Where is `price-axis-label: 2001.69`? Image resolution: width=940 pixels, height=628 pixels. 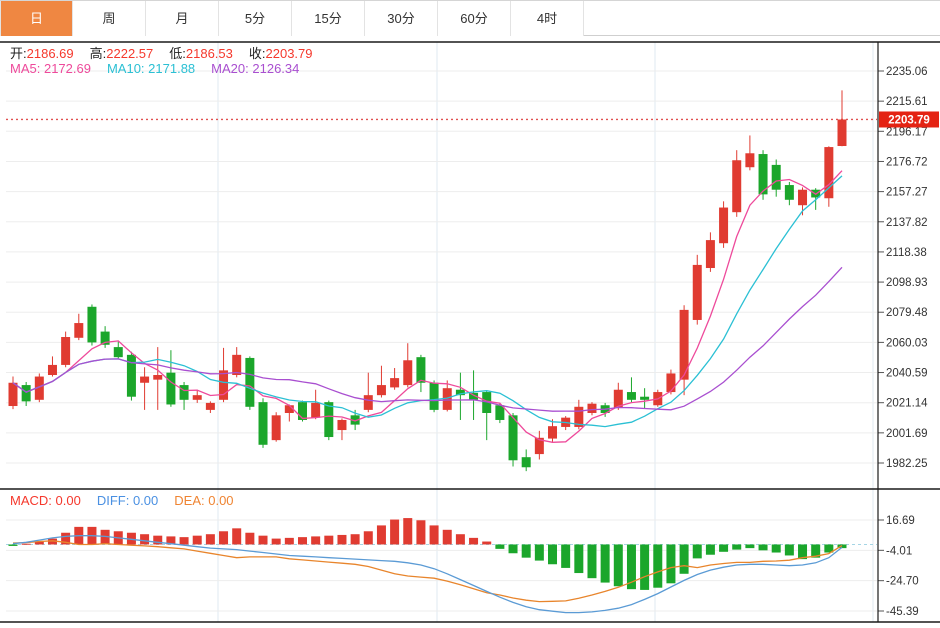
price-axis-label: 2001.69 is located at coordinates (907, 434).